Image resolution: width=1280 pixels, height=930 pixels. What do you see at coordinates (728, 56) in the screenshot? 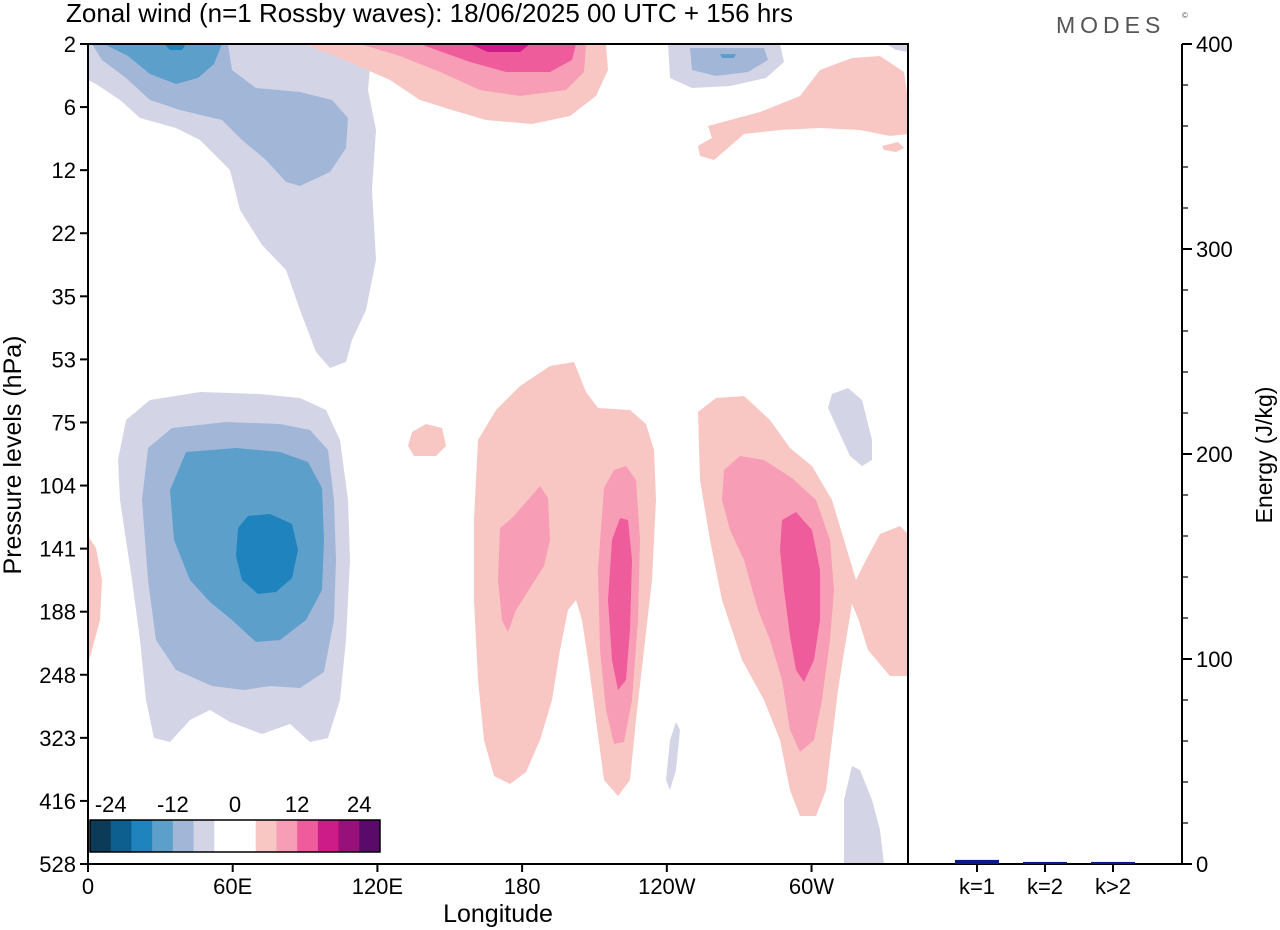
I see `contour-neg-topright-core` at bounding box center [728, 56].